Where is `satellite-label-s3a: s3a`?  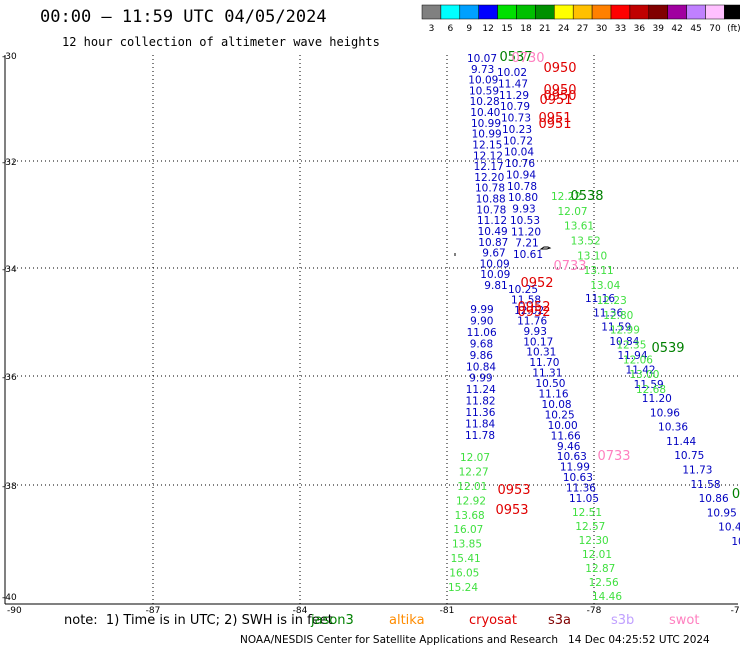 satellite-label-s3a: s3a is located at coordinates (560, 620).